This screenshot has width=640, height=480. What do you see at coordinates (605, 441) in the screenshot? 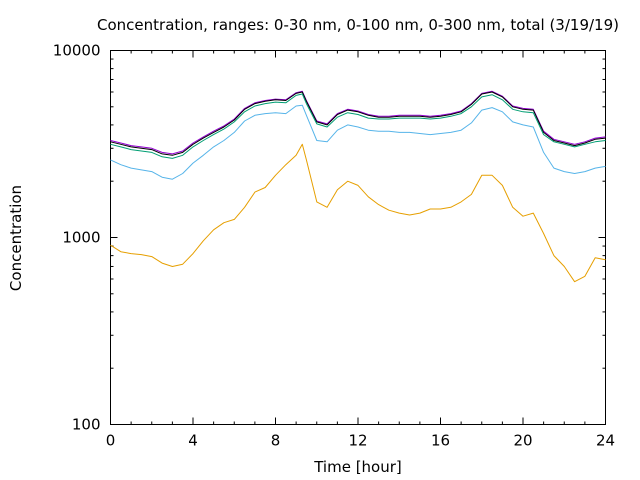
I see `x-tick-label: 24` at bounding box center [605, 441].